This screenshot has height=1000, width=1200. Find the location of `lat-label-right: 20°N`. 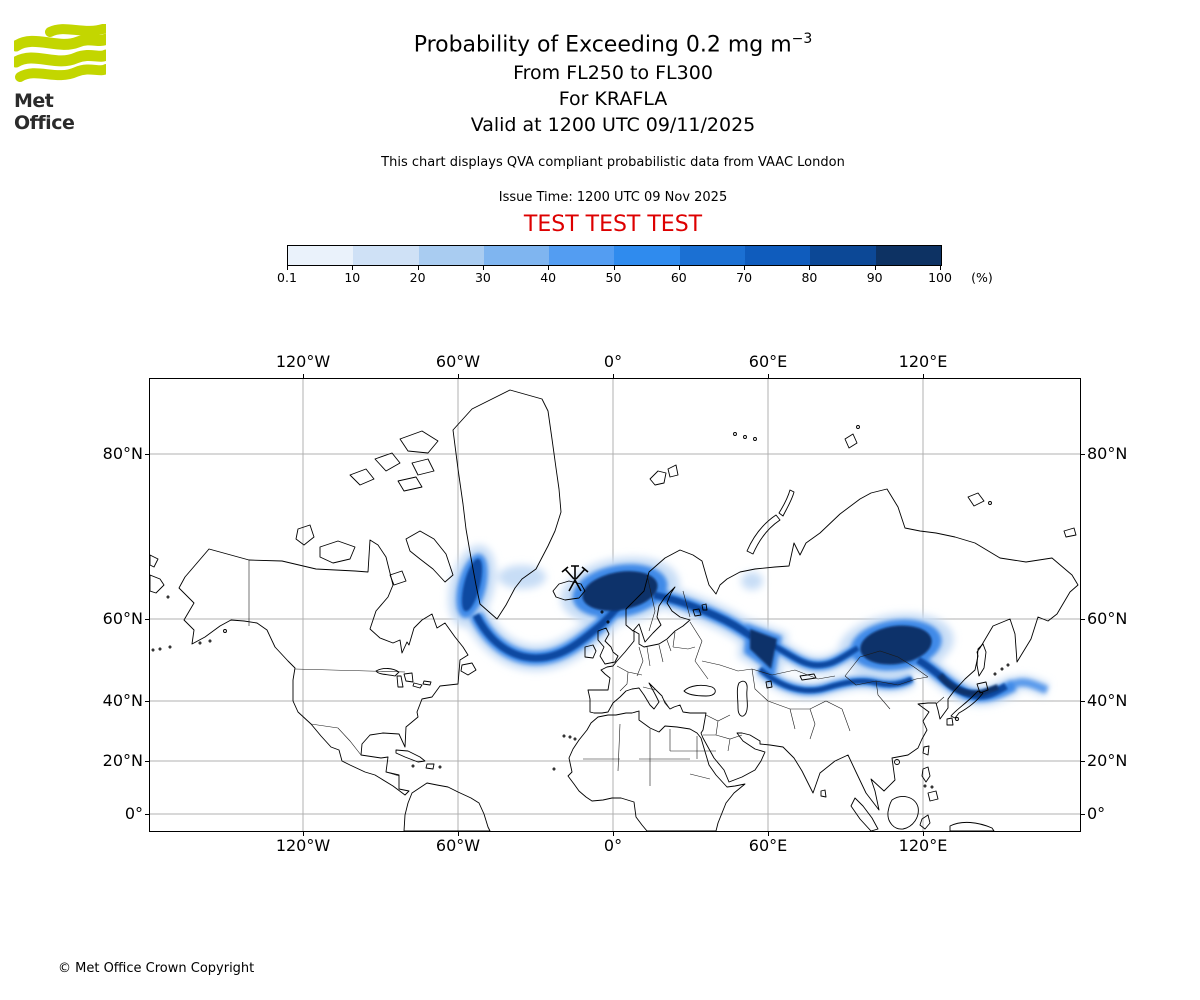

lat-label-right: 20°N is located at coordinates (1107, 760).